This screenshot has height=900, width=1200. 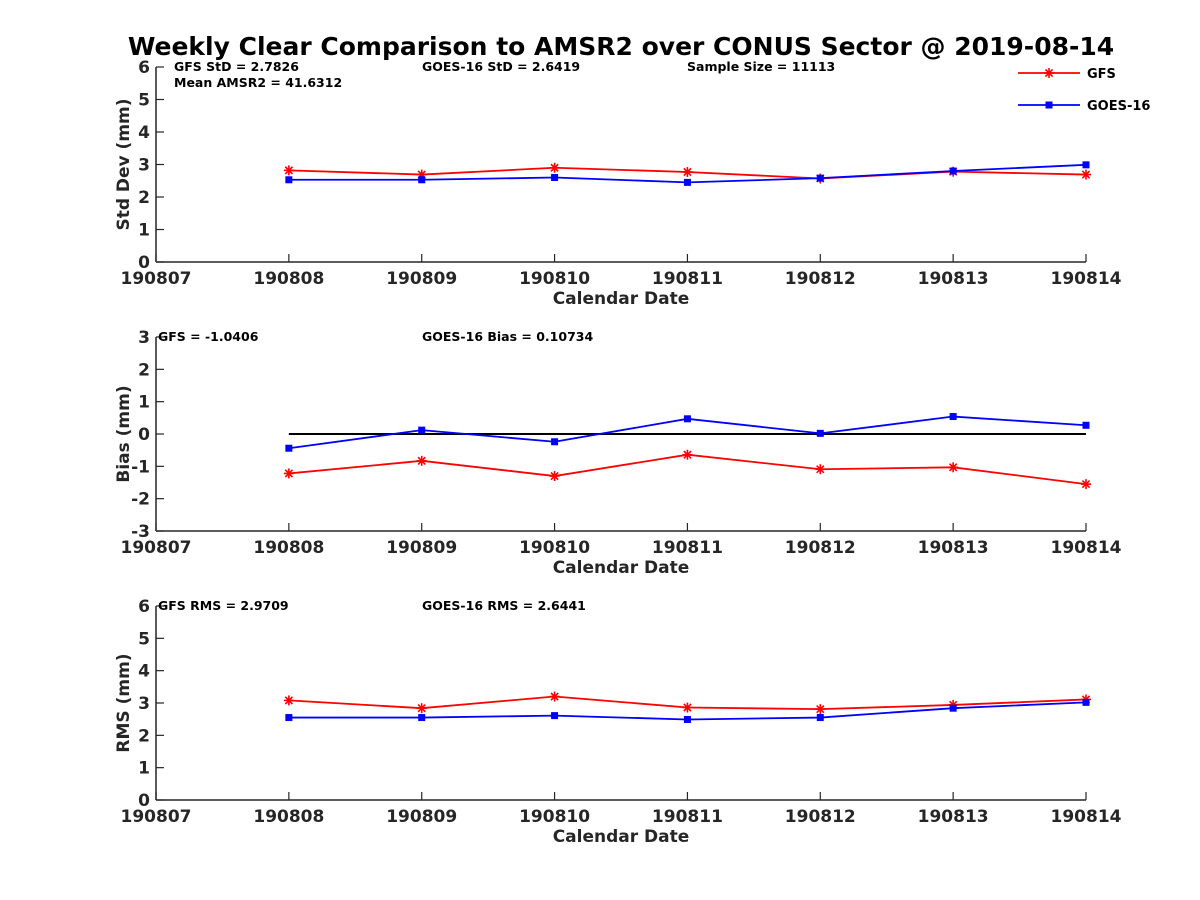 I want to click on stat-annotation: GOES-16 StD = 2.6419, so click(x=501, y=66).